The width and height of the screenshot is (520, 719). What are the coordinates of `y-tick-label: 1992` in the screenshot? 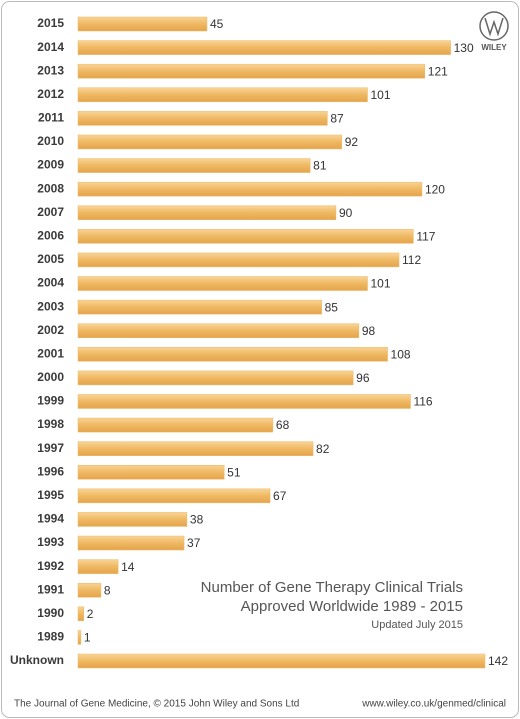 It's located at (50, 566).